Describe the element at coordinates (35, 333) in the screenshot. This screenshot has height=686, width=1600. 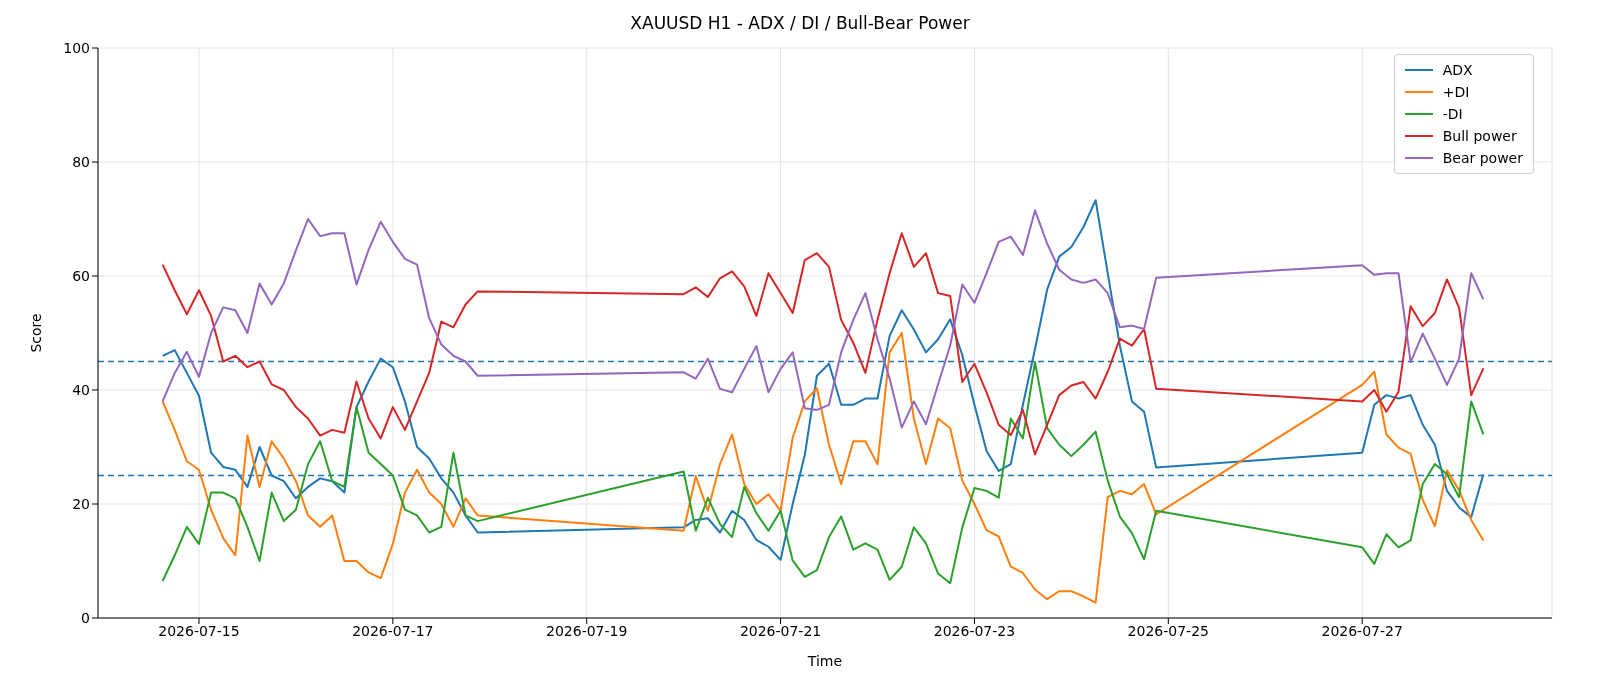
I see `y-axis-title: Score` at that location.